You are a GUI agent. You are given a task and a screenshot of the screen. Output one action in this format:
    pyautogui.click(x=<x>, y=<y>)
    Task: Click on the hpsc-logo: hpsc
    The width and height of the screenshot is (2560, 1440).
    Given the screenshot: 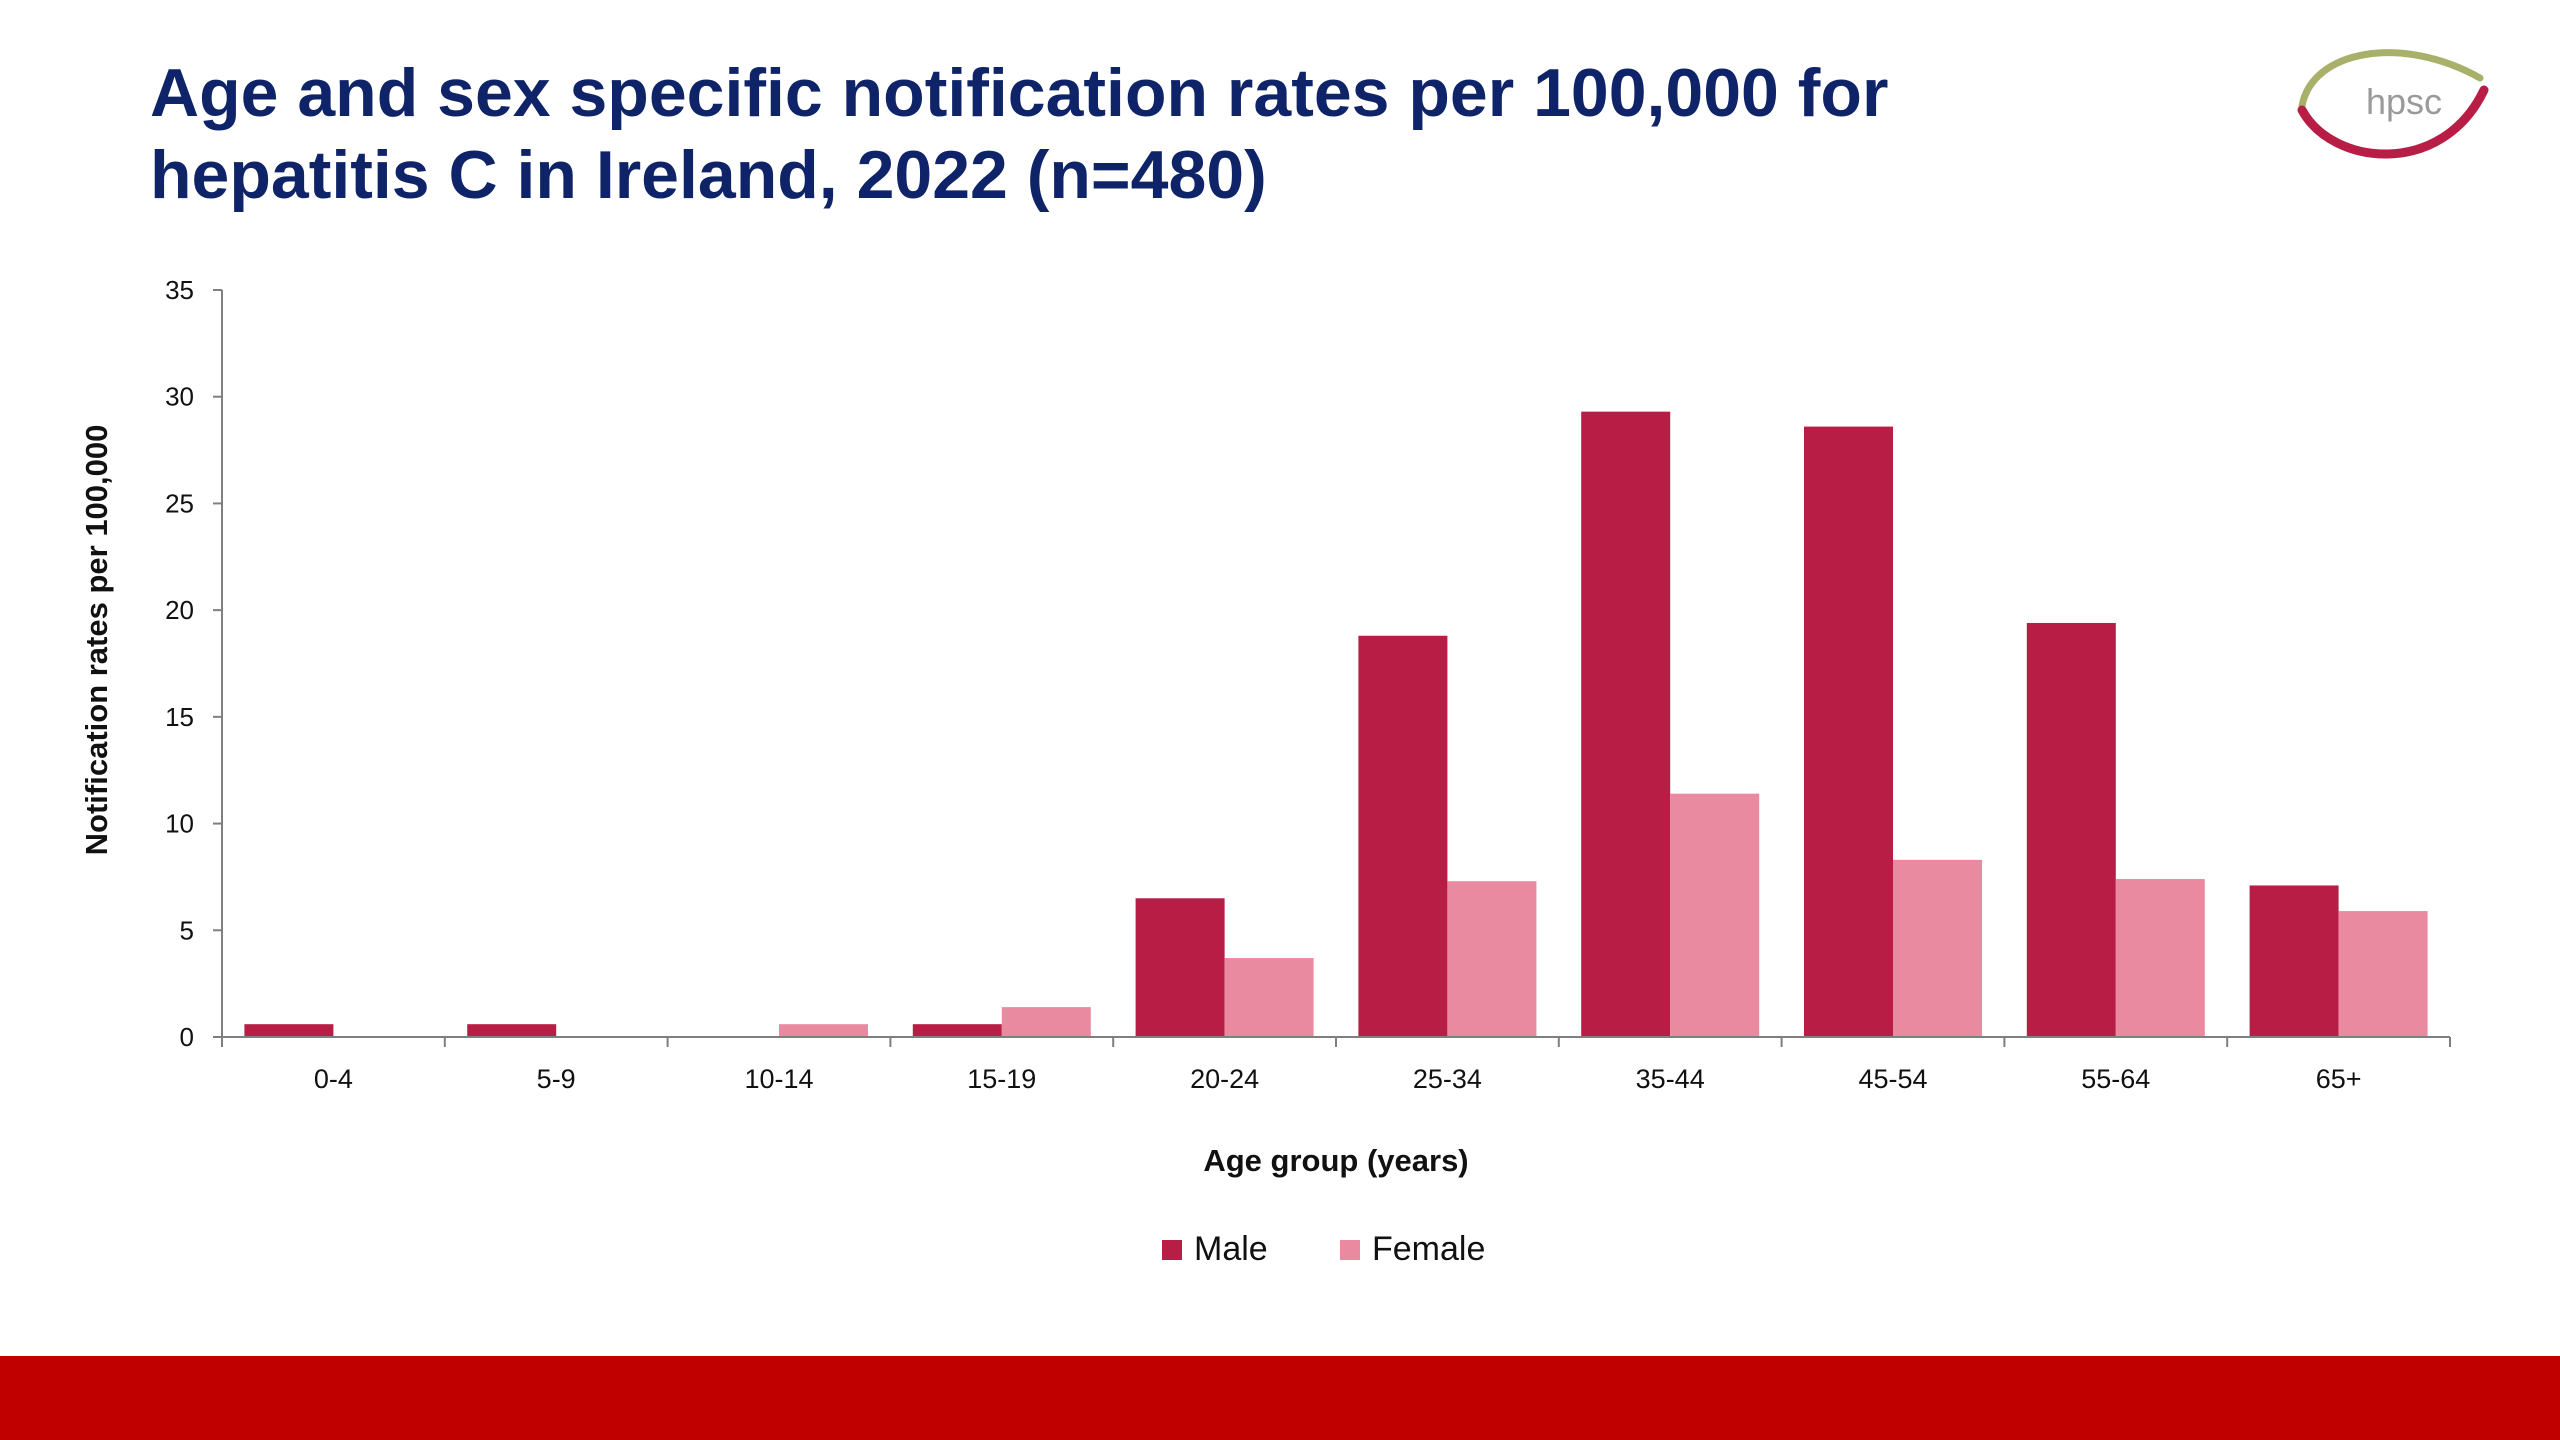 What is the action you would take?
    pyautogui.click(x=2393, y=104)
    